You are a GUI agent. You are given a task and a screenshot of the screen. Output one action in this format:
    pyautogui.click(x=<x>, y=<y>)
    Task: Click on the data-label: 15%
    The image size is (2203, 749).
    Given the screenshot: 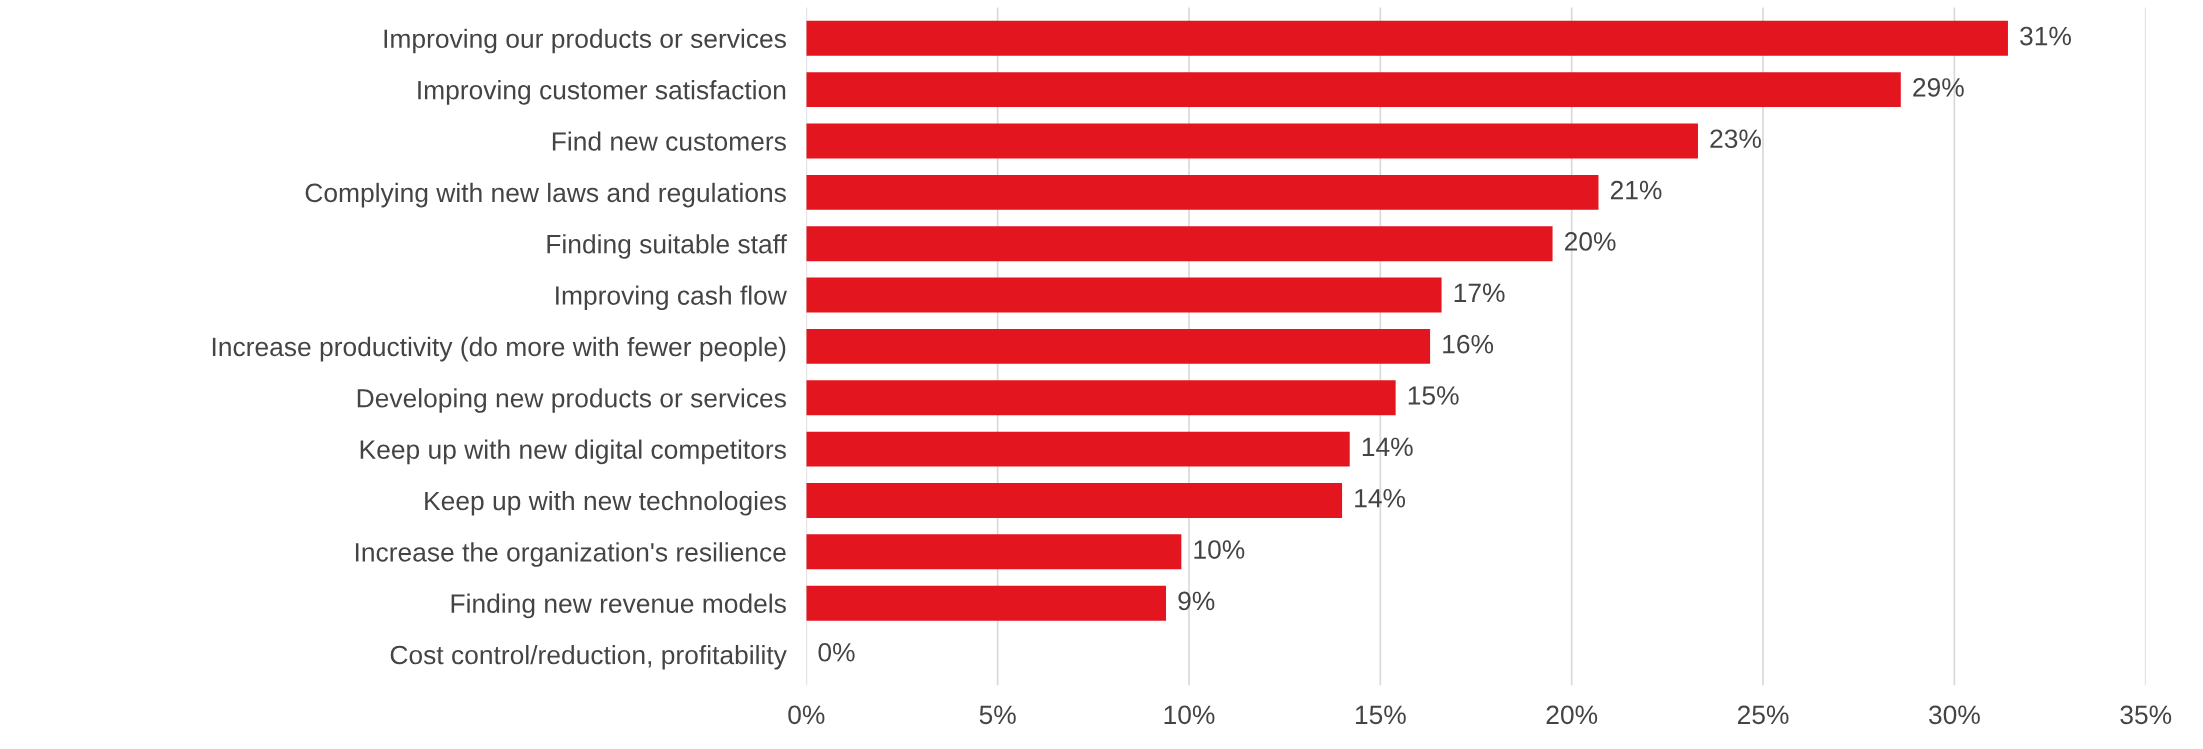 What is the action you would take?
    pyautogui.click(x=1433, y=395)
    